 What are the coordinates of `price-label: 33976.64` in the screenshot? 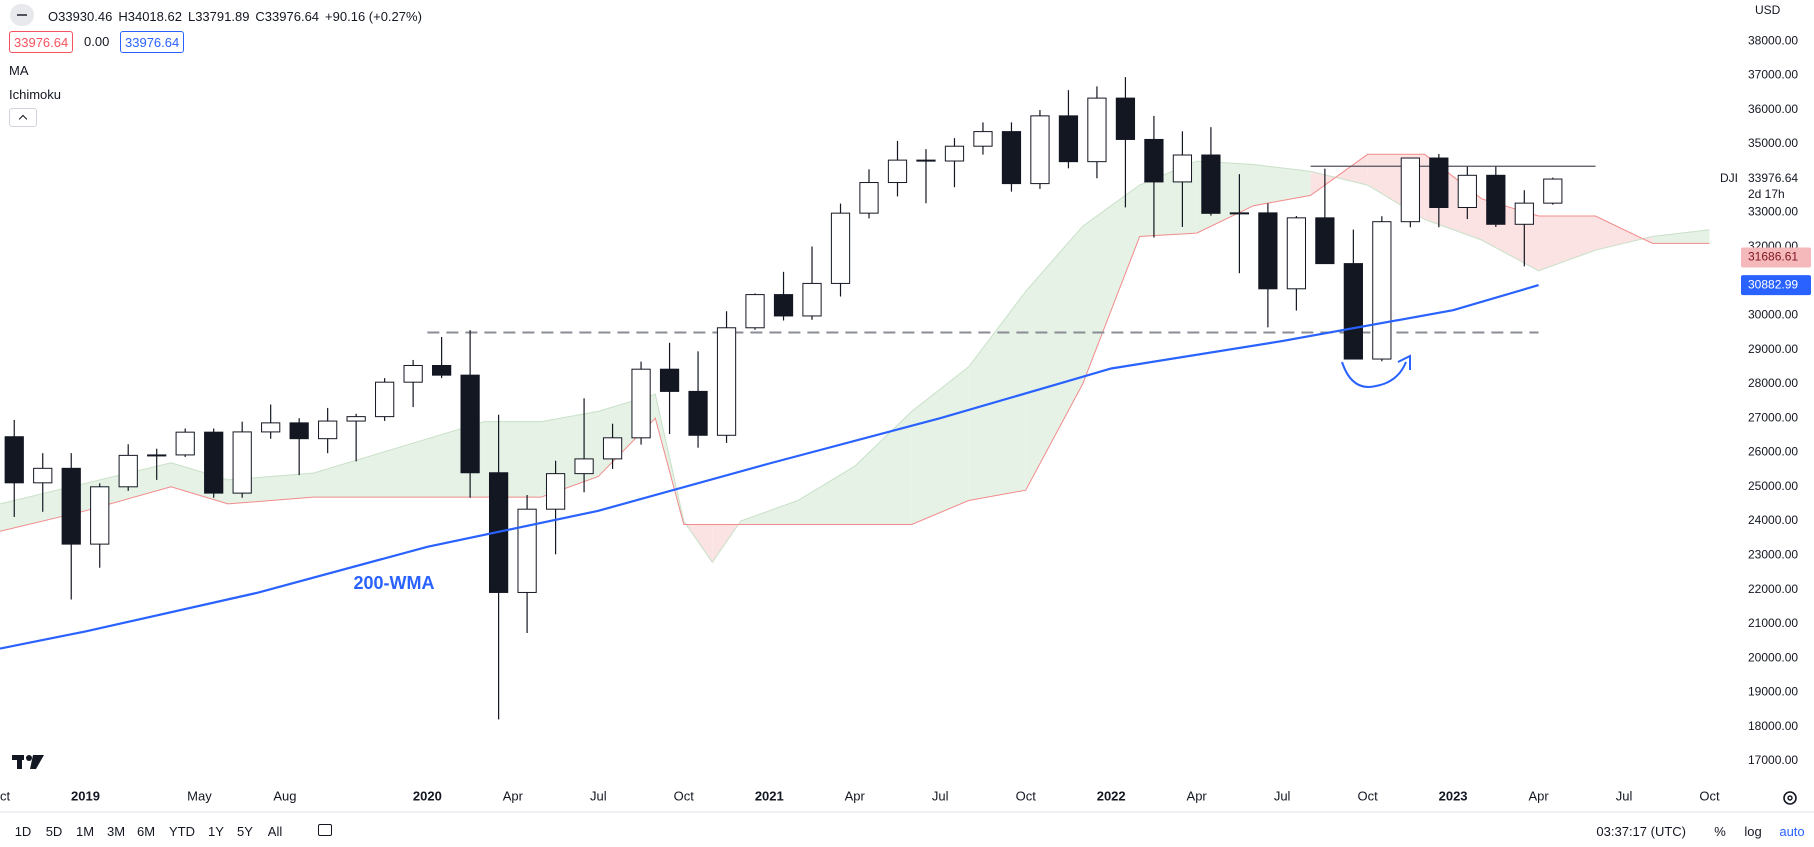 It's located at (1773, 178).